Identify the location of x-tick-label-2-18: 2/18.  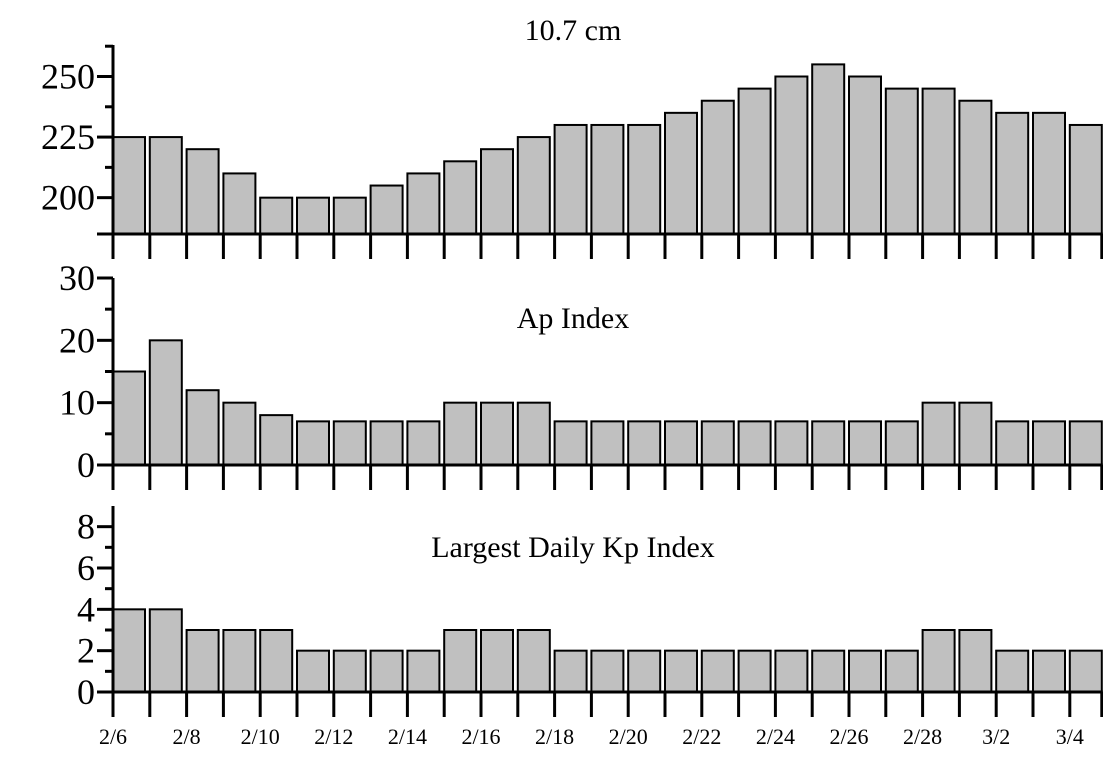
(554, 736).